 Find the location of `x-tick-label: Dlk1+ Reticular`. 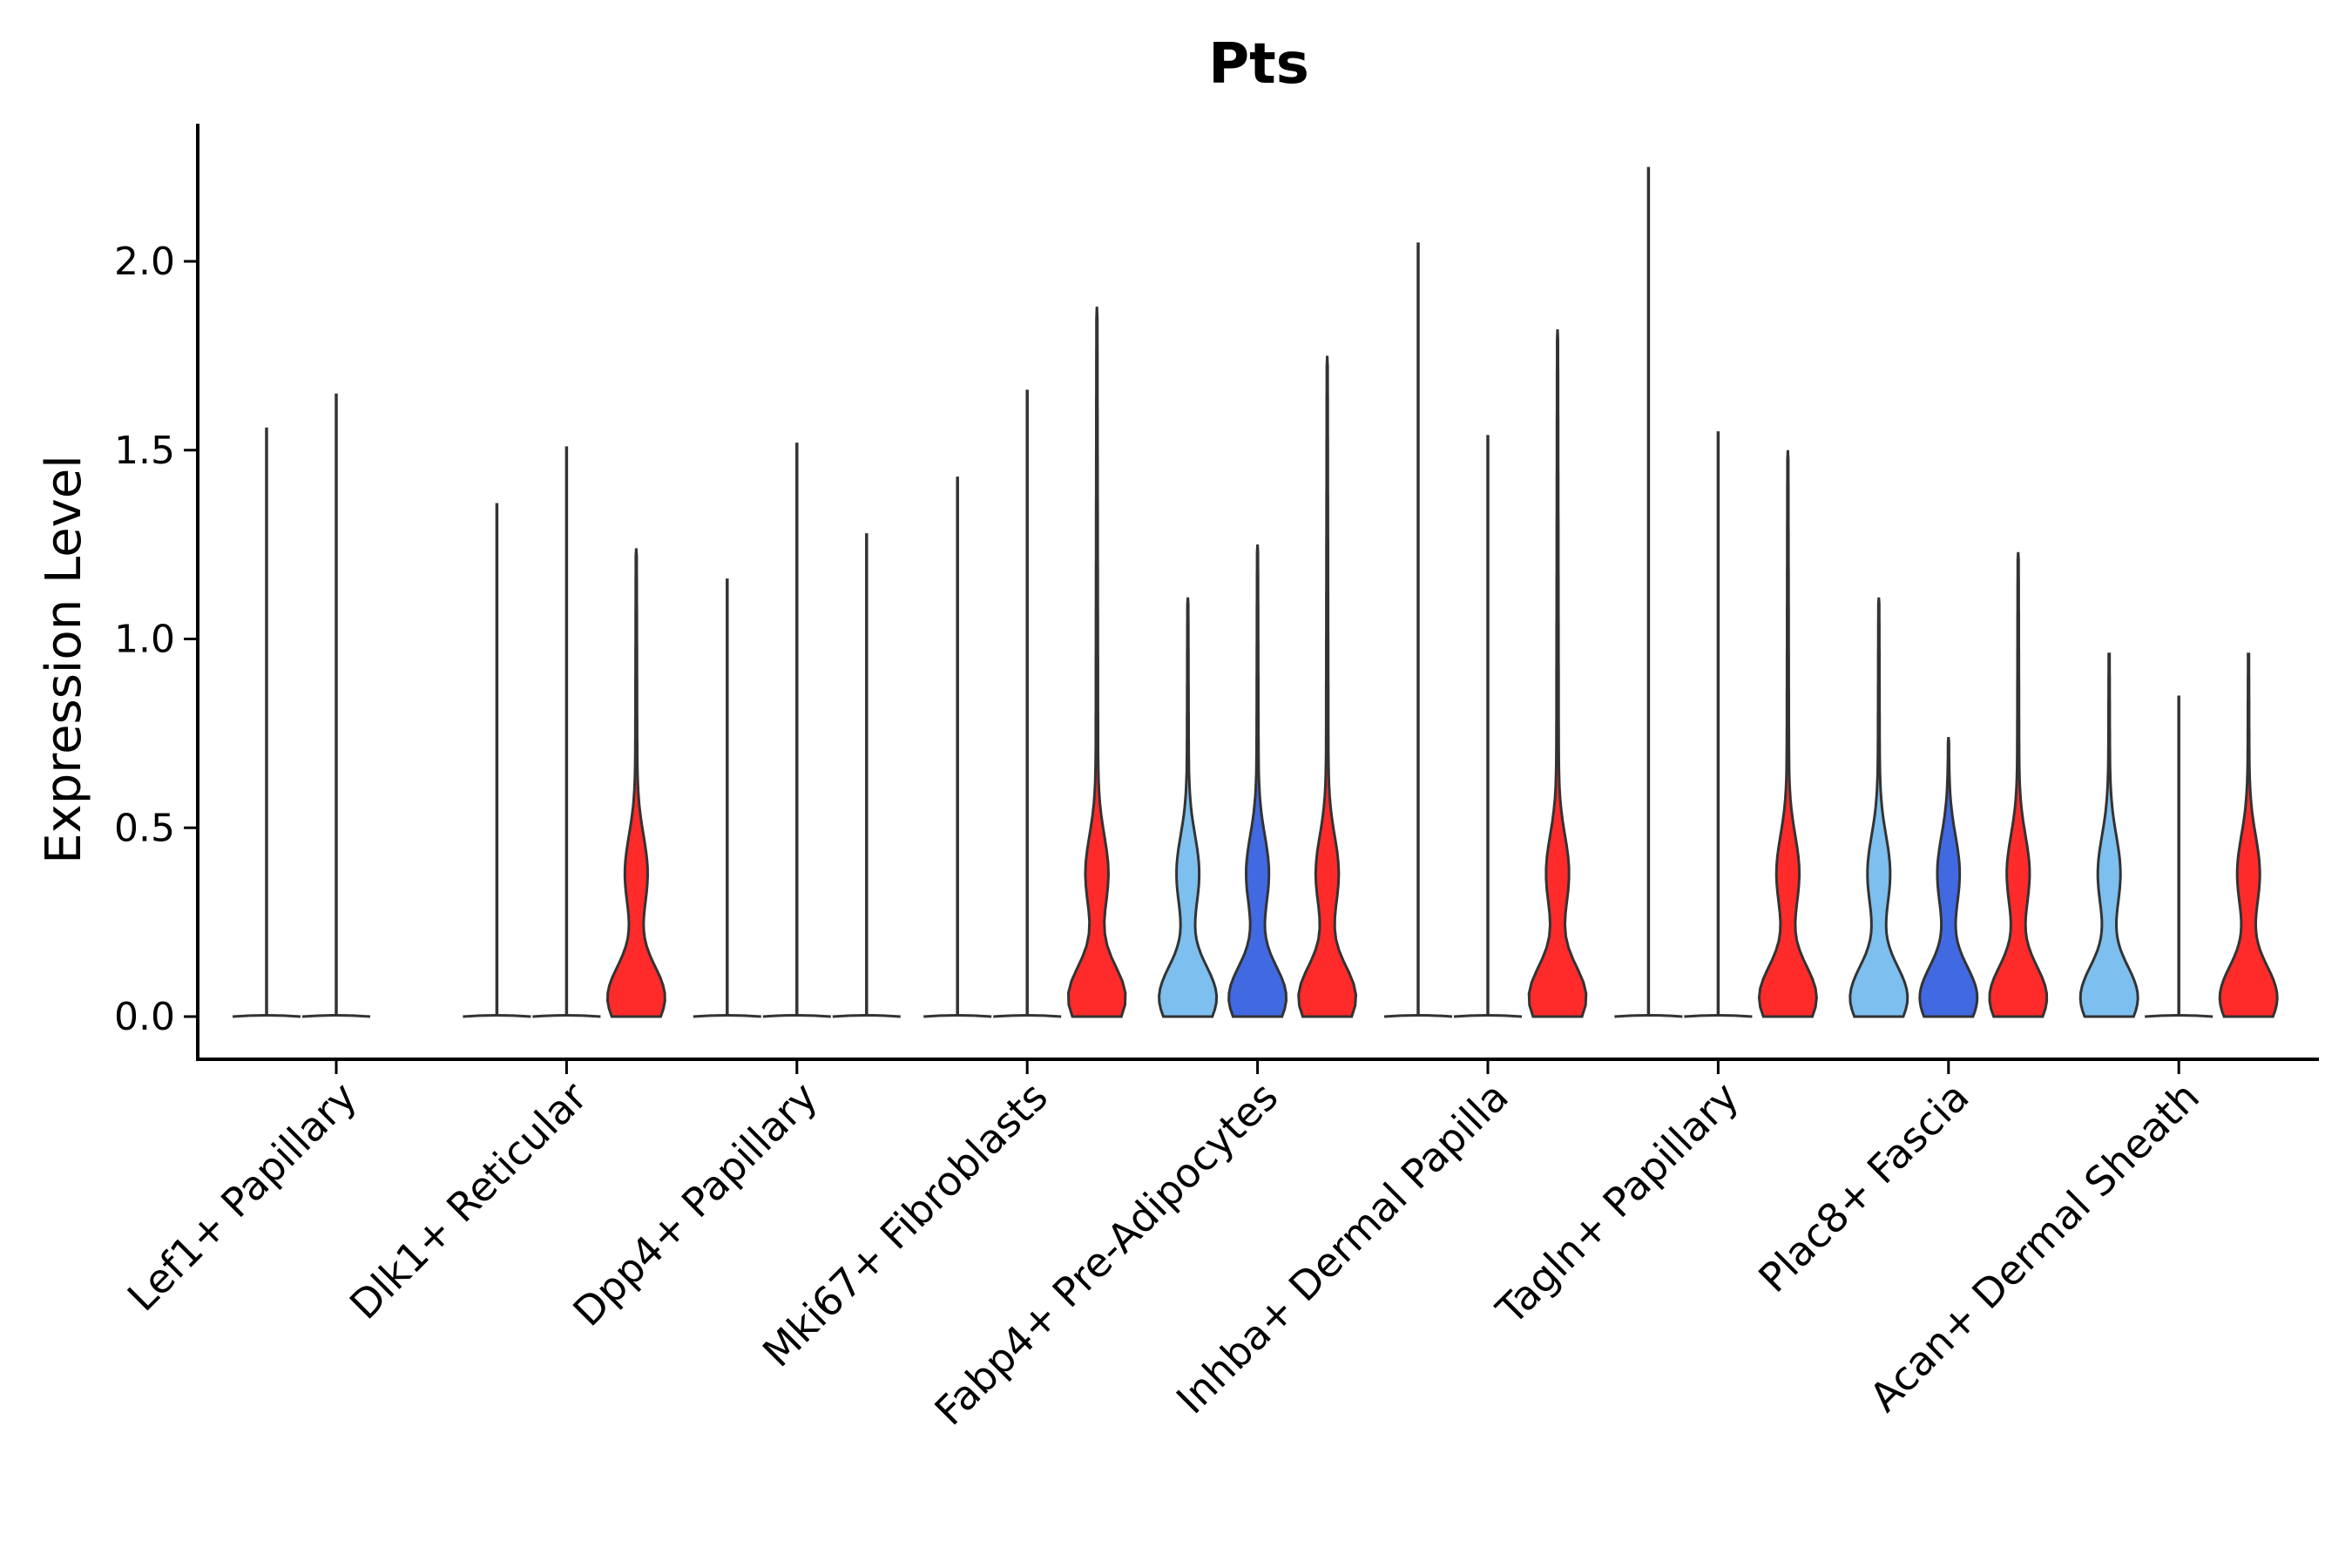

x-tick-label: Dlk1+ Reticular is located at coordinates (469, 1201).